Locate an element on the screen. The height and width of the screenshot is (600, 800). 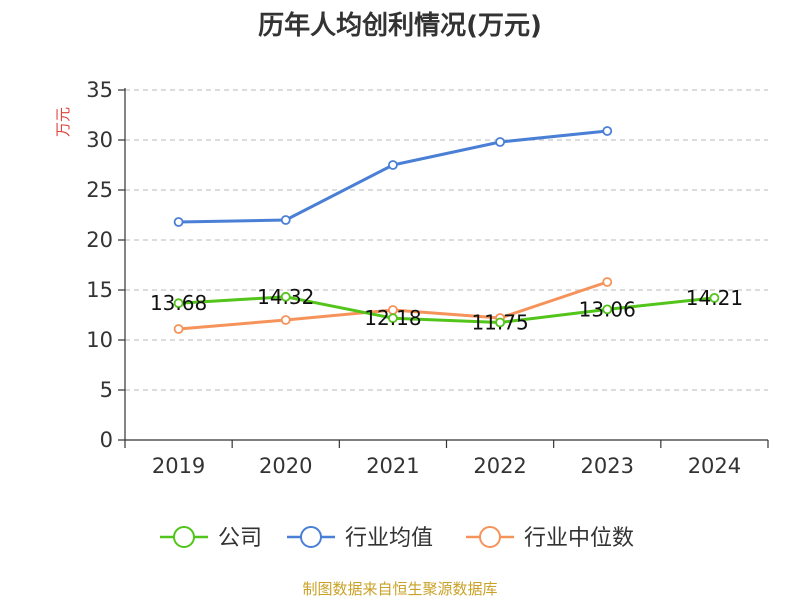
data-label: 13.68 is located at coordinates (178, 303).